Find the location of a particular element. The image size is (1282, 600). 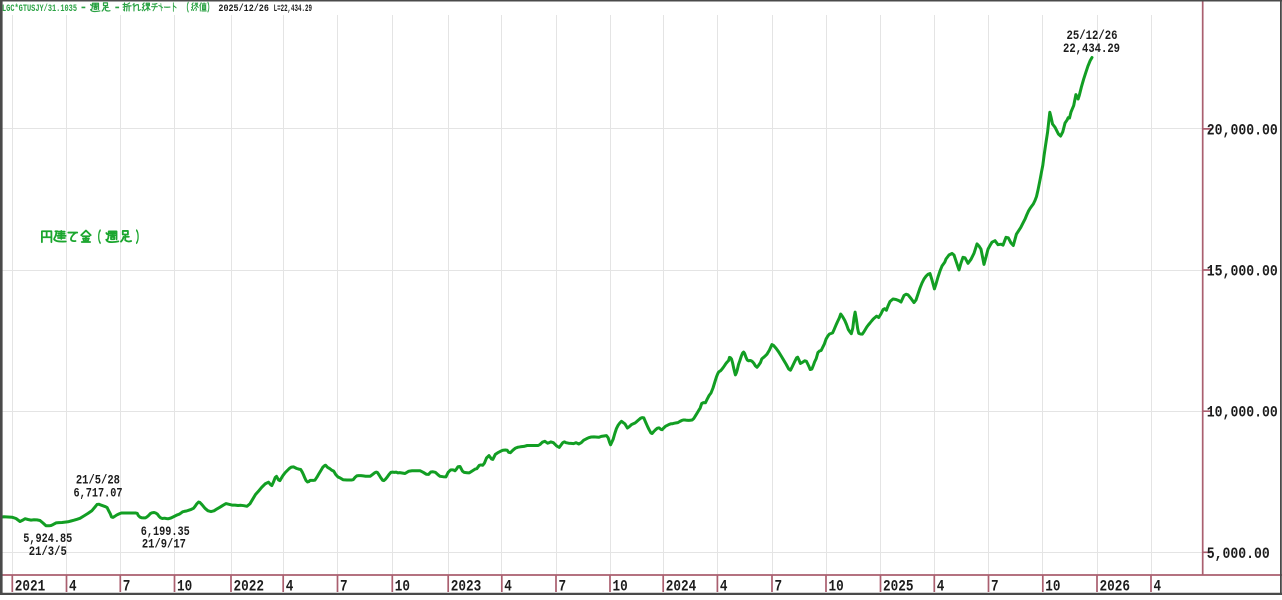

svg-text: 21/5/28 is located at coordinates (98, 480).